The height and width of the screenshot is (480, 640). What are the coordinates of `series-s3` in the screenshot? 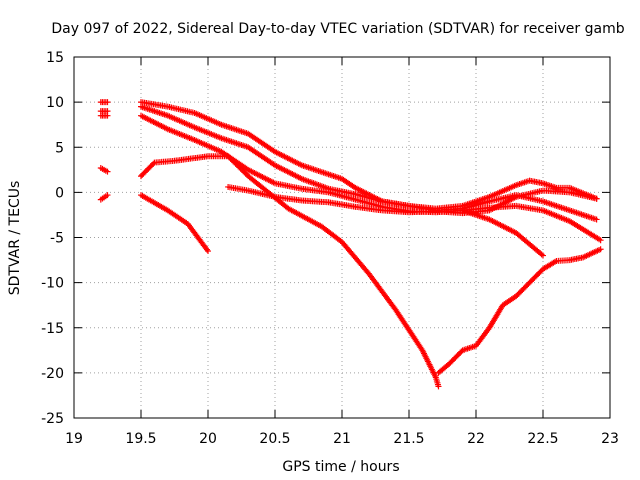 It's located at (104, 115).